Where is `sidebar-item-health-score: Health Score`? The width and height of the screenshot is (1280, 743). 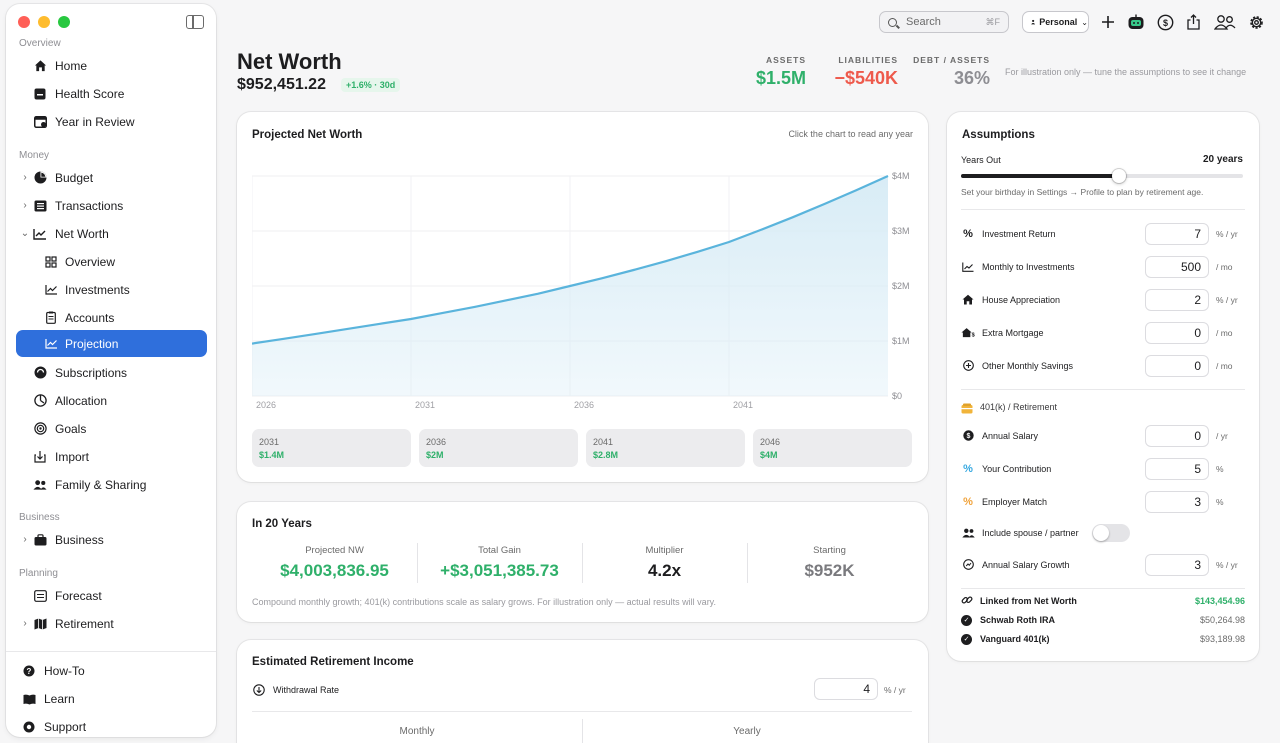 sidebar-item-health-score: Health Score is located at coordinates (111, 93).